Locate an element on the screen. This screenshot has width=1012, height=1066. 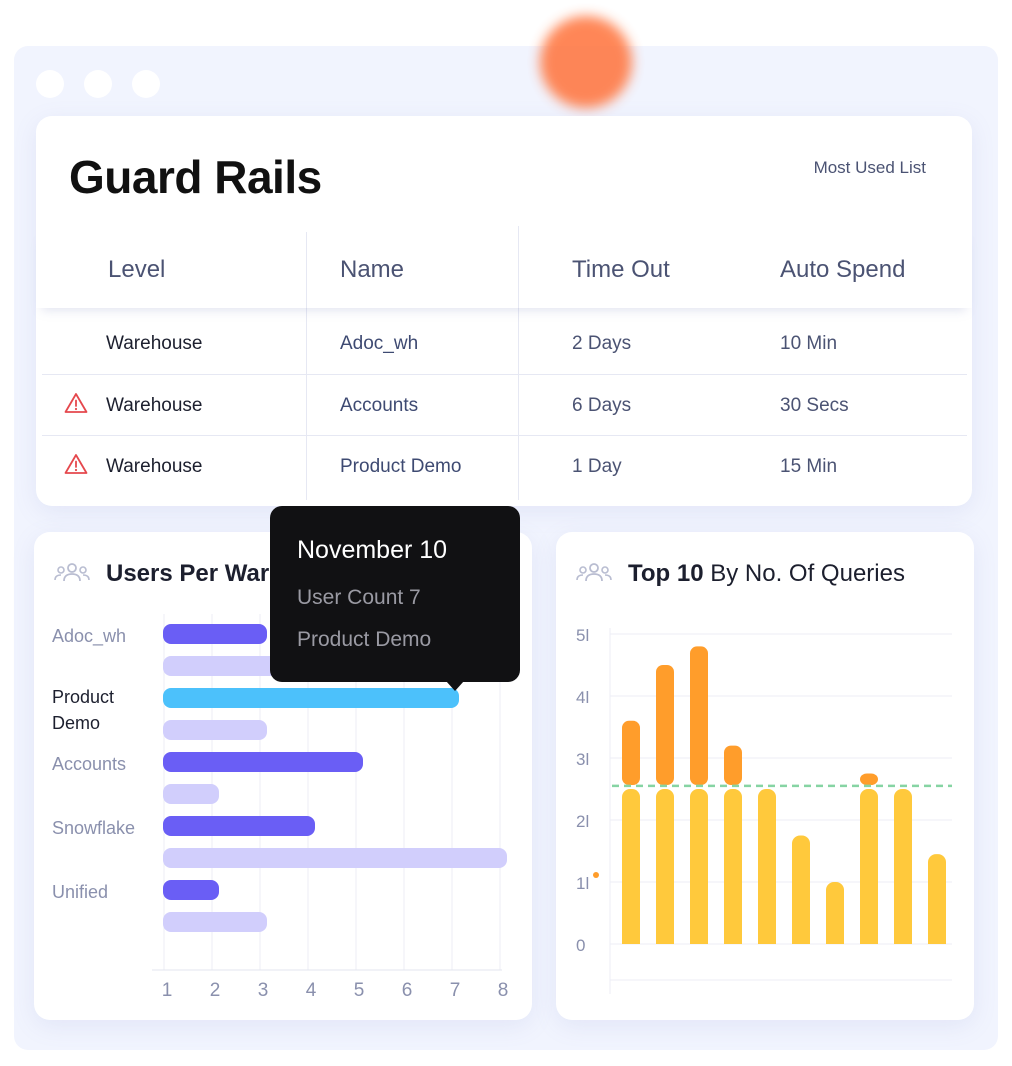
category-label: Product Demo is located at coordinates (83, 710).